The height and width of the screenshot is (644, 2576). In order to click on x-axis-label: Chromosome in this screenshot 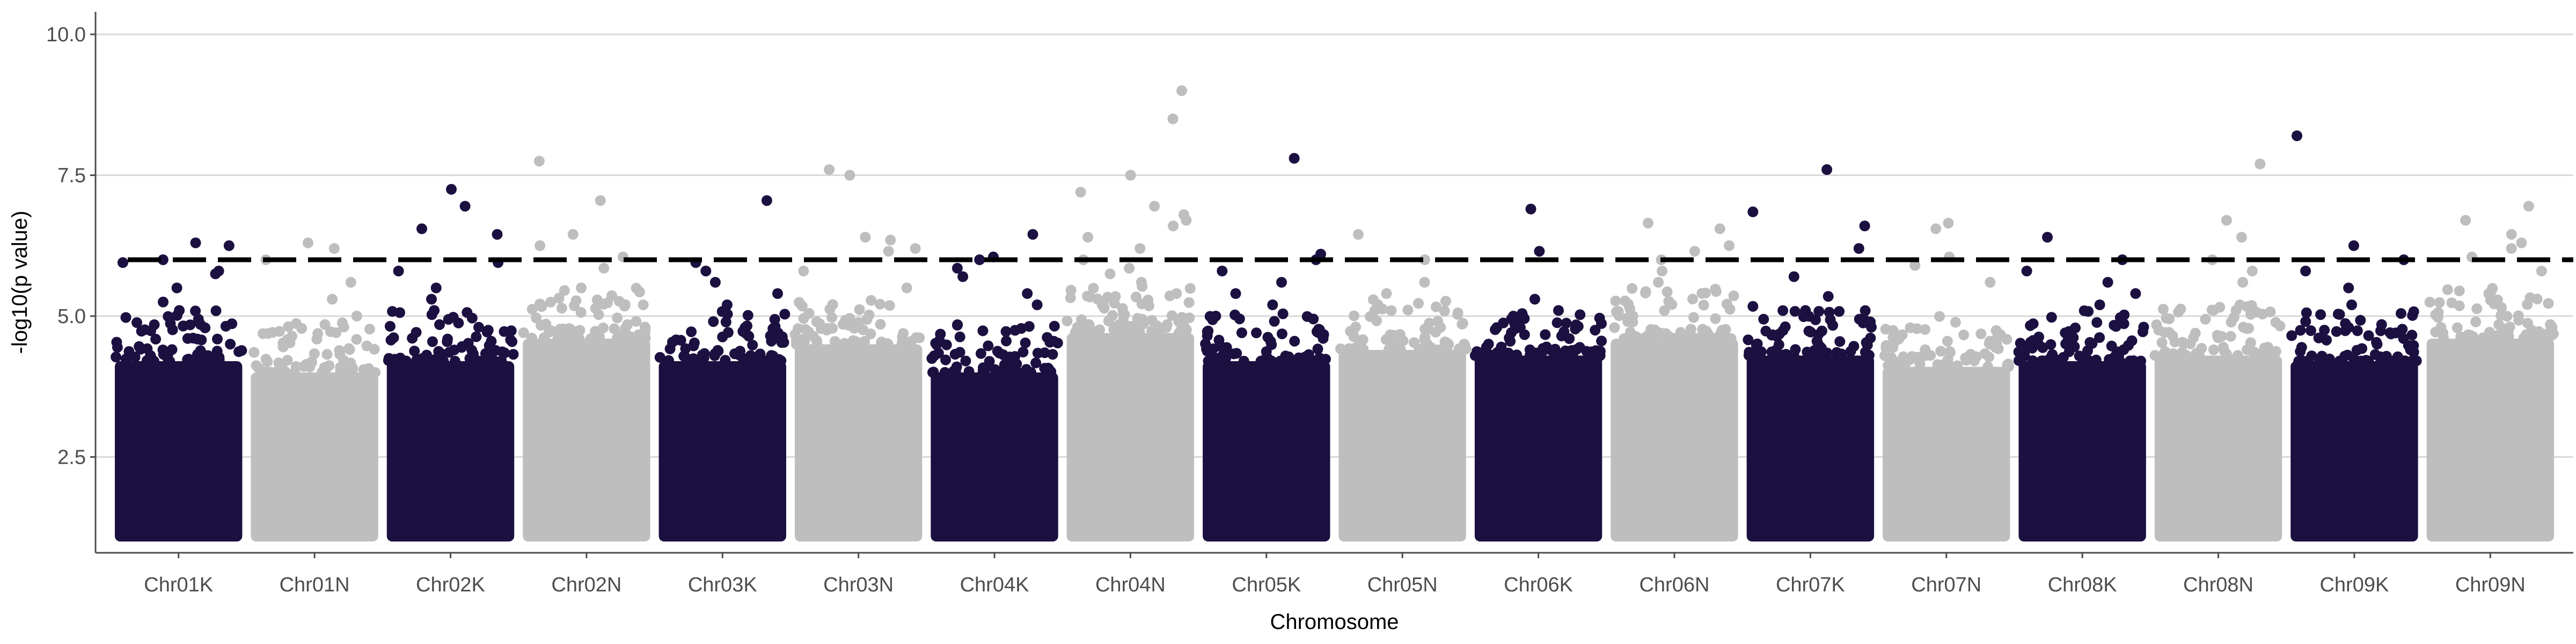, I will do `click(1334, 622)`.